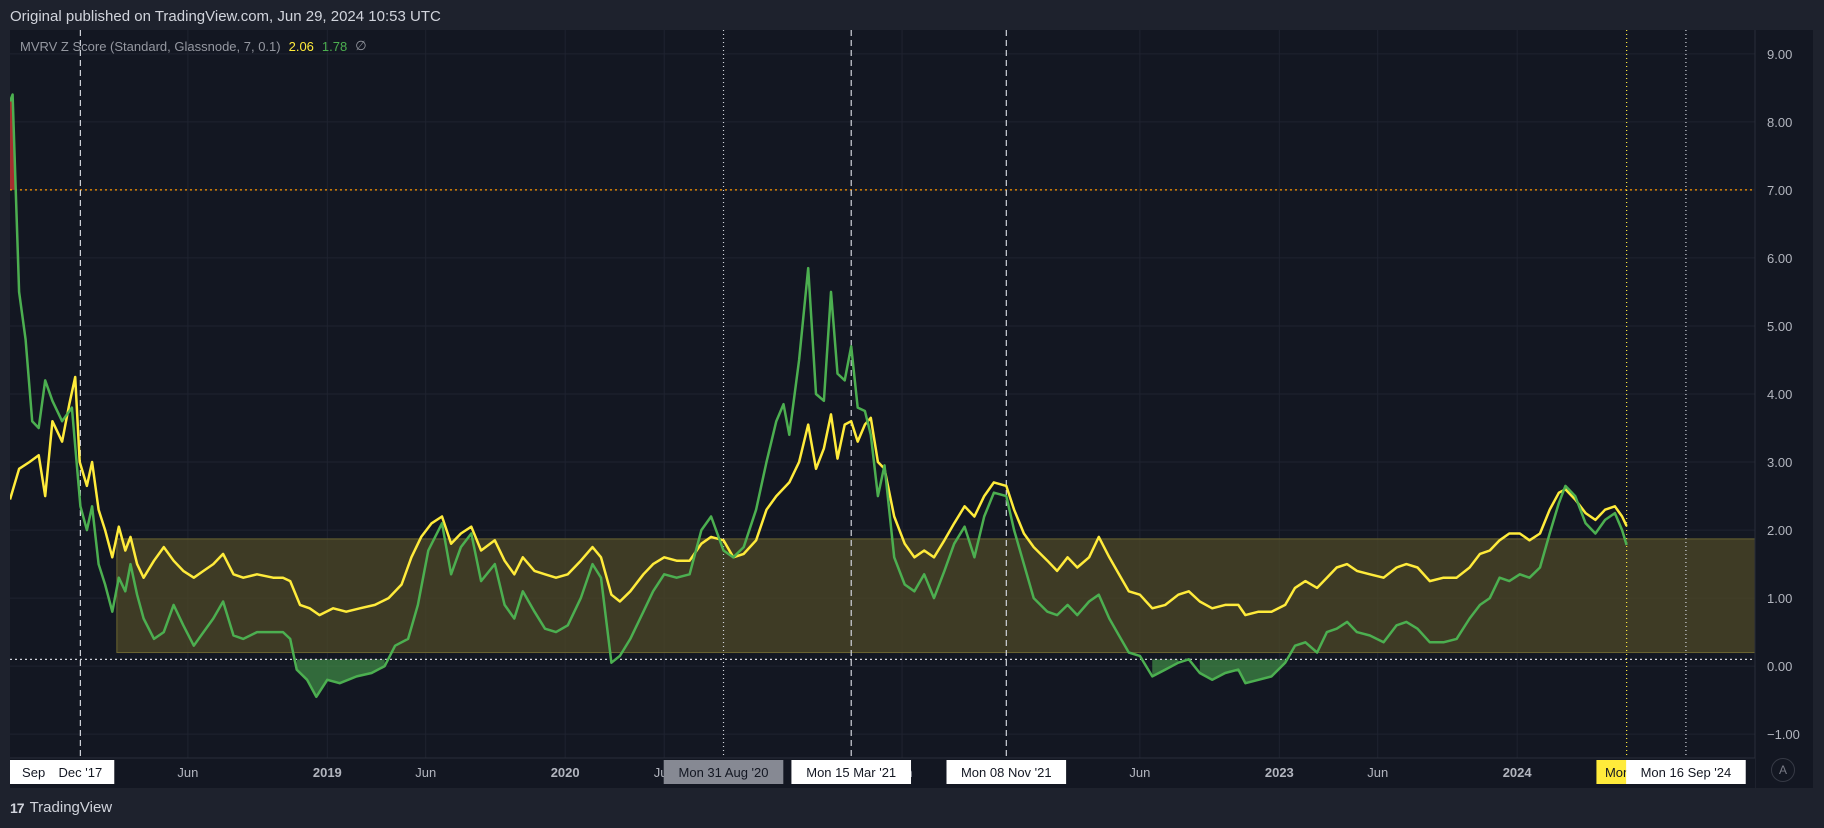 This screenshot has height=828, width=1824. I want to click on x-tick-label: 2023, so click(1279, 772).